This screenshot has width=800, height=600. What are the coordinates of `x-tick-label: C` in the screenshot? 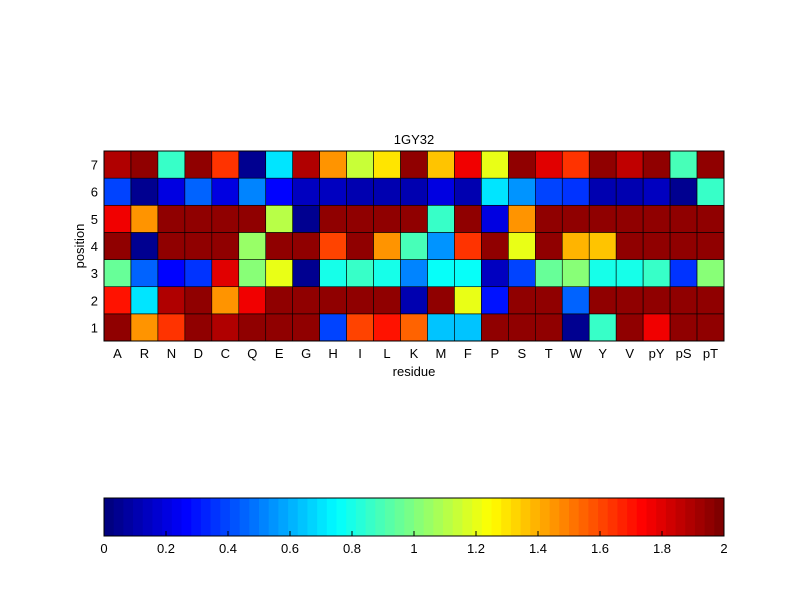 It's located at (225, 353).